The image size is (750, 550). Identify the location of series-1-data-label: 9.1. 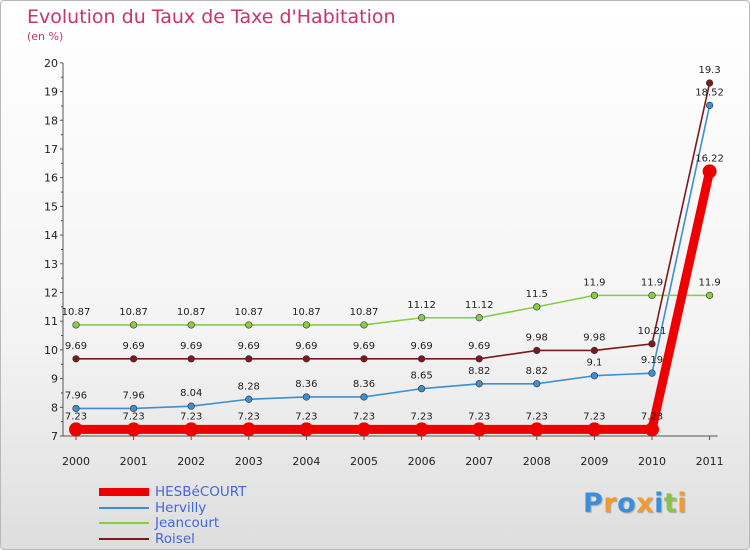
(594, 363).